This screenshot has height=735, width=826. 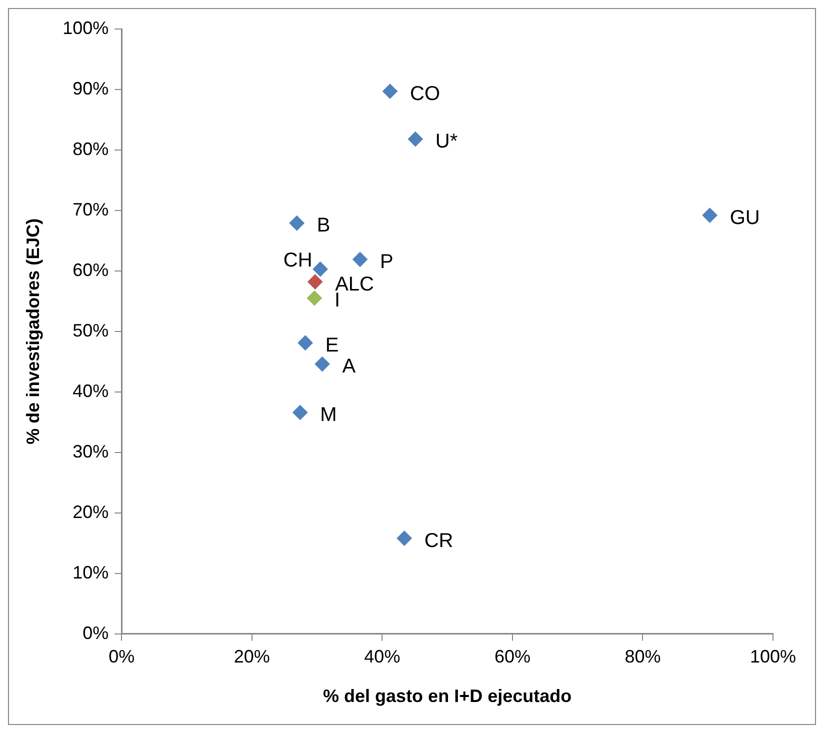 I want to click on y-tick-label: 40%, so click(x=90, y=390).